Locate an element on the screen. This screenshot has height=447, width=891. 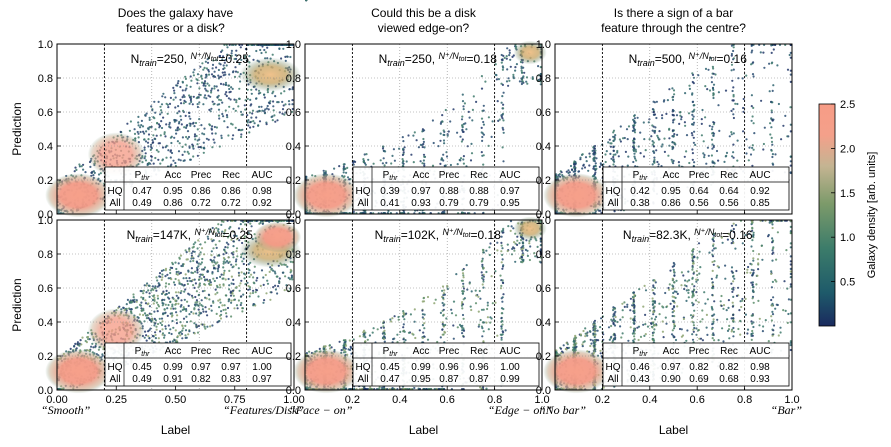
density-core-mid is located at coordinates (116, 154).